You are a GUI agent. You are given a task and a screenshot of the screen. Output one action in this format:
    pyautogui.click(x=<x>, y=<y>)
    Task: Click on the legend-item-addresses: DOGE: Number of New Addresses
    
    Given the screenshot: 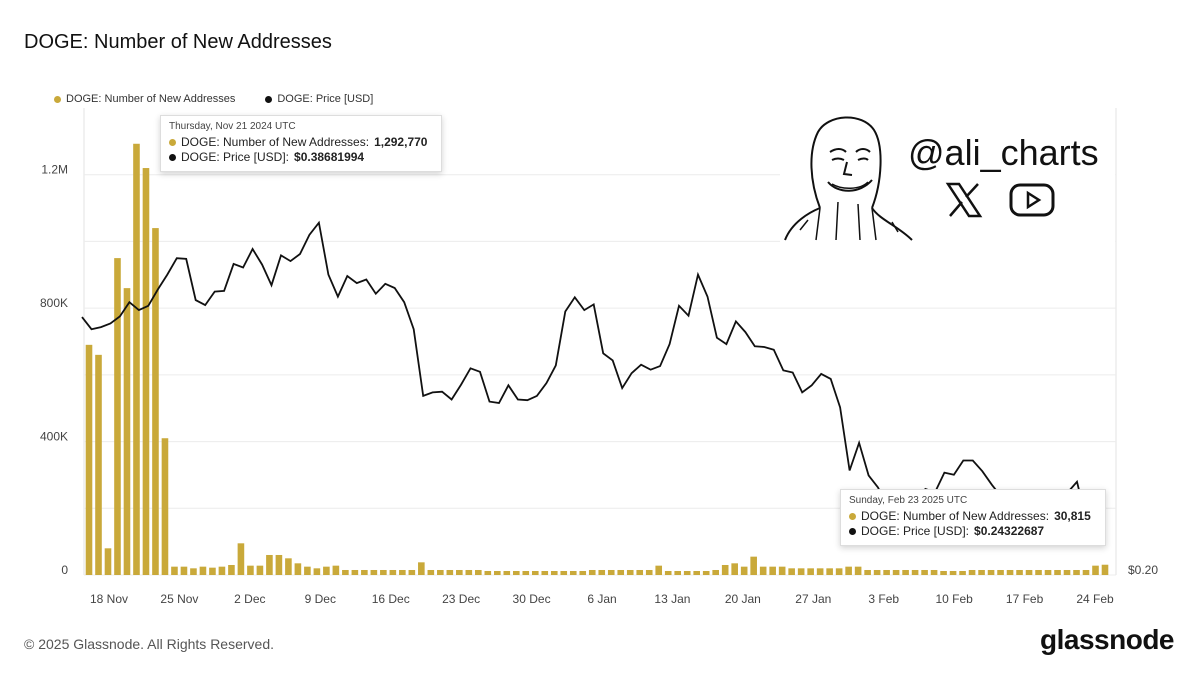 What is the action you would take?
    pyautogui.click(x=144, y=99)
    